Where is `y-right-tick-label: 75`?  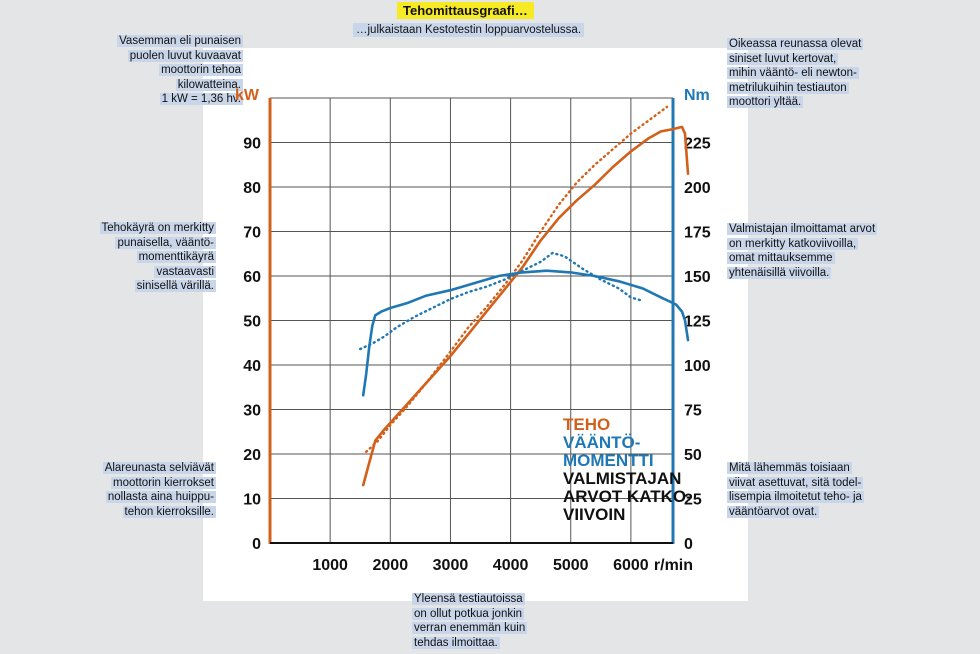
y-right-tick-label: 75 is located at coordinates (693, 411).